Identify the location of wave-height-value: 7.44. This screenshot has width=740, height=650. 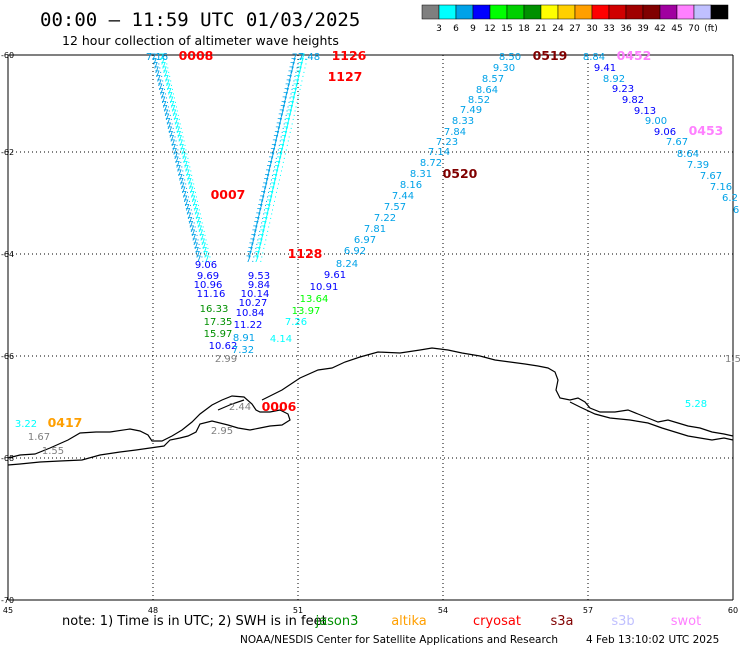
(403, 196).